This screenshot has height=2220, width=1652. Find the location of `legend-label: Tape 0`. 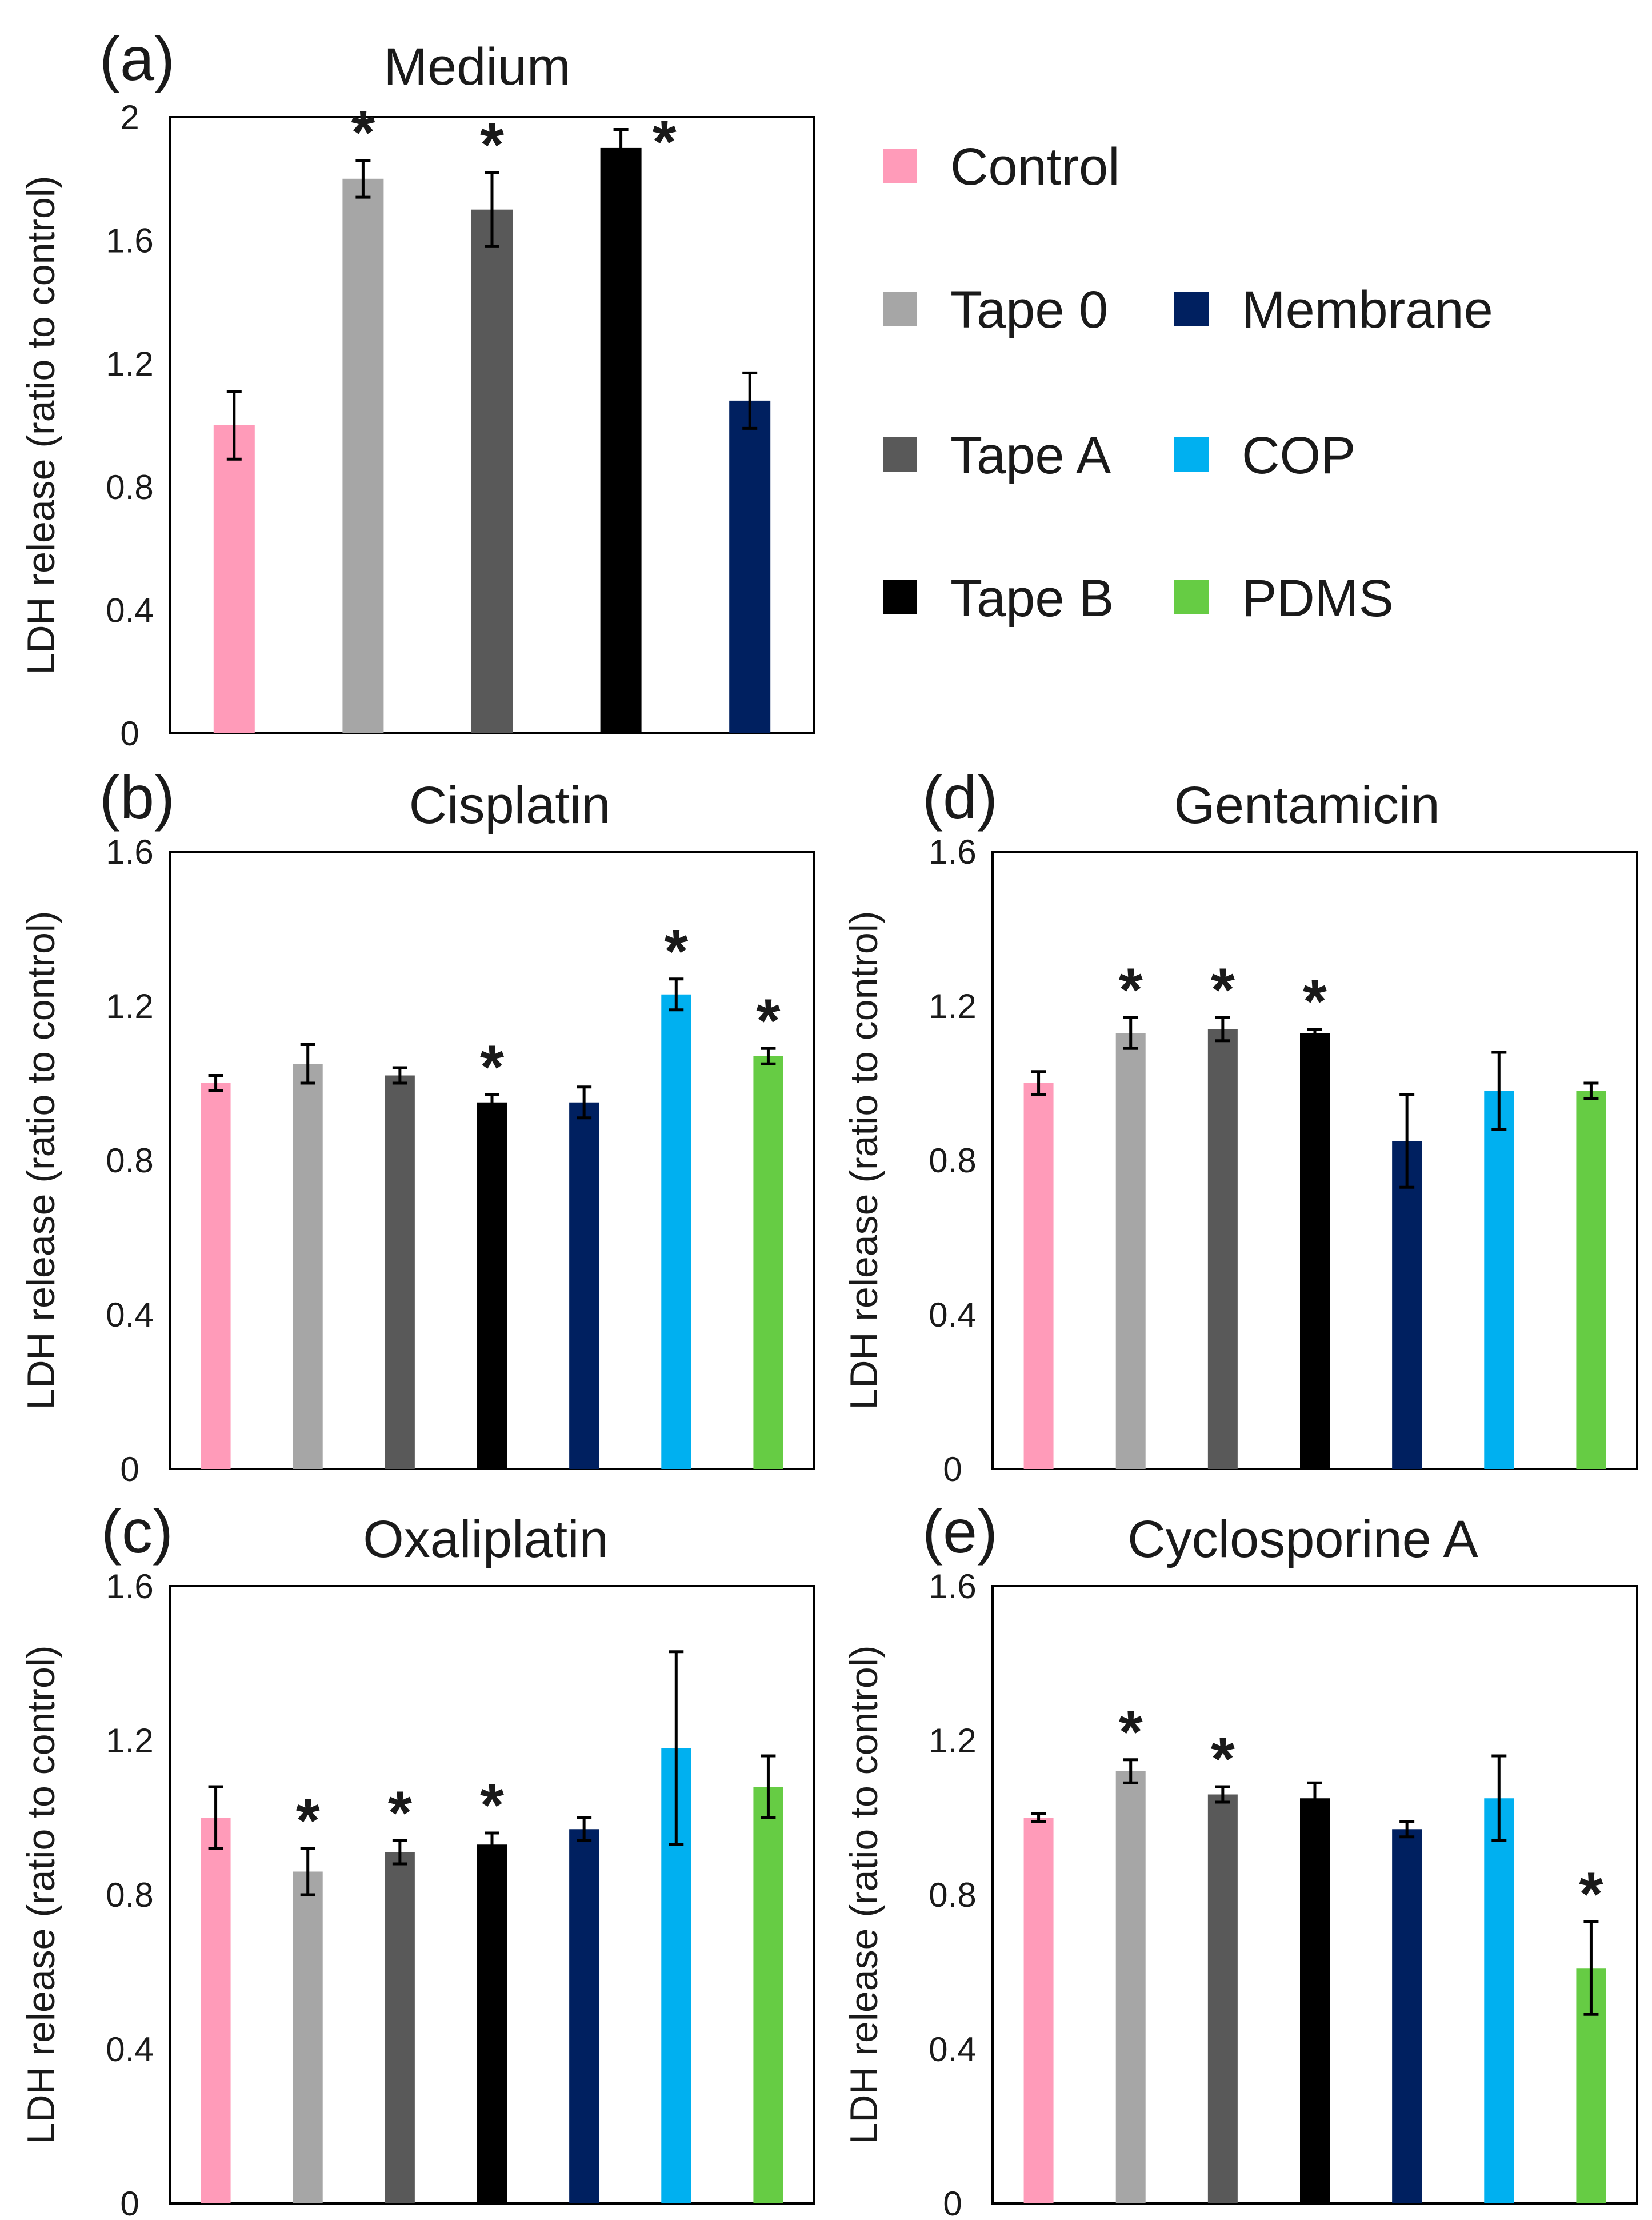

legend-label: Tape 0 is located at coordinates (1029, 310).